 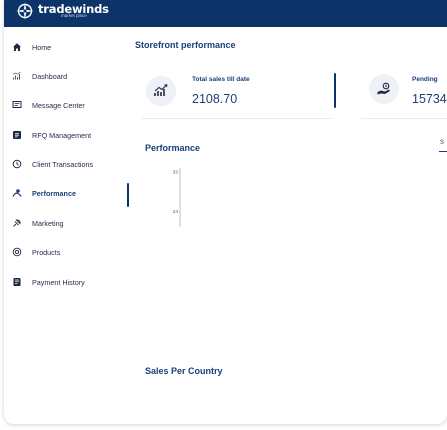 I want to click on sidebar-item-label: Products, so click(x=46, y=252).